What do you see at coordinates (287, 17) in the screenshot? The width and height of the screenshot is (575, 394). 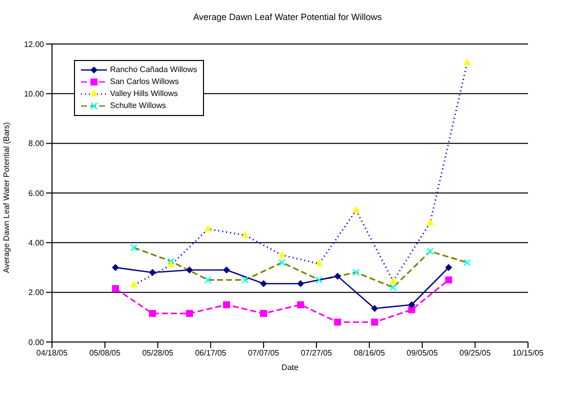 I see `chart-title: Average Dawn Leaf Water Potential for Willows` at bounding box center [287, 17].